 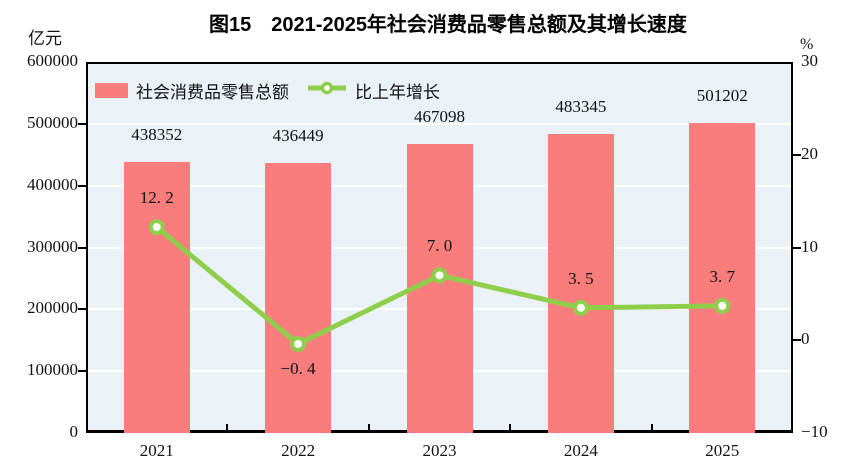 I want to click on bar-value-label: 483345, so click(x=581, y=107).